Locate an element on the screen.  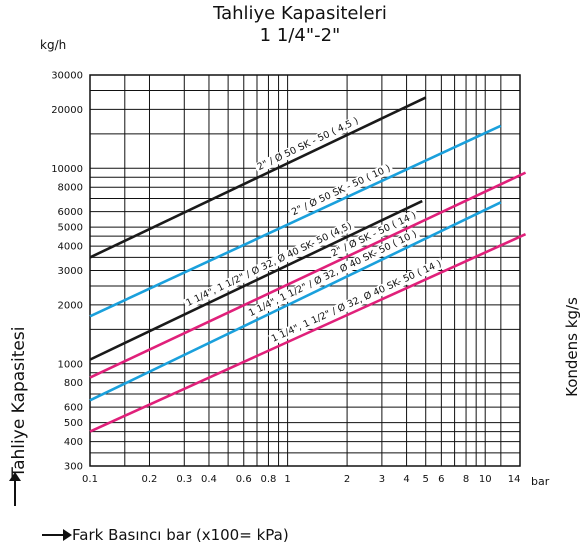
x-tick-label: 3 is located at coordinates (382, 479).